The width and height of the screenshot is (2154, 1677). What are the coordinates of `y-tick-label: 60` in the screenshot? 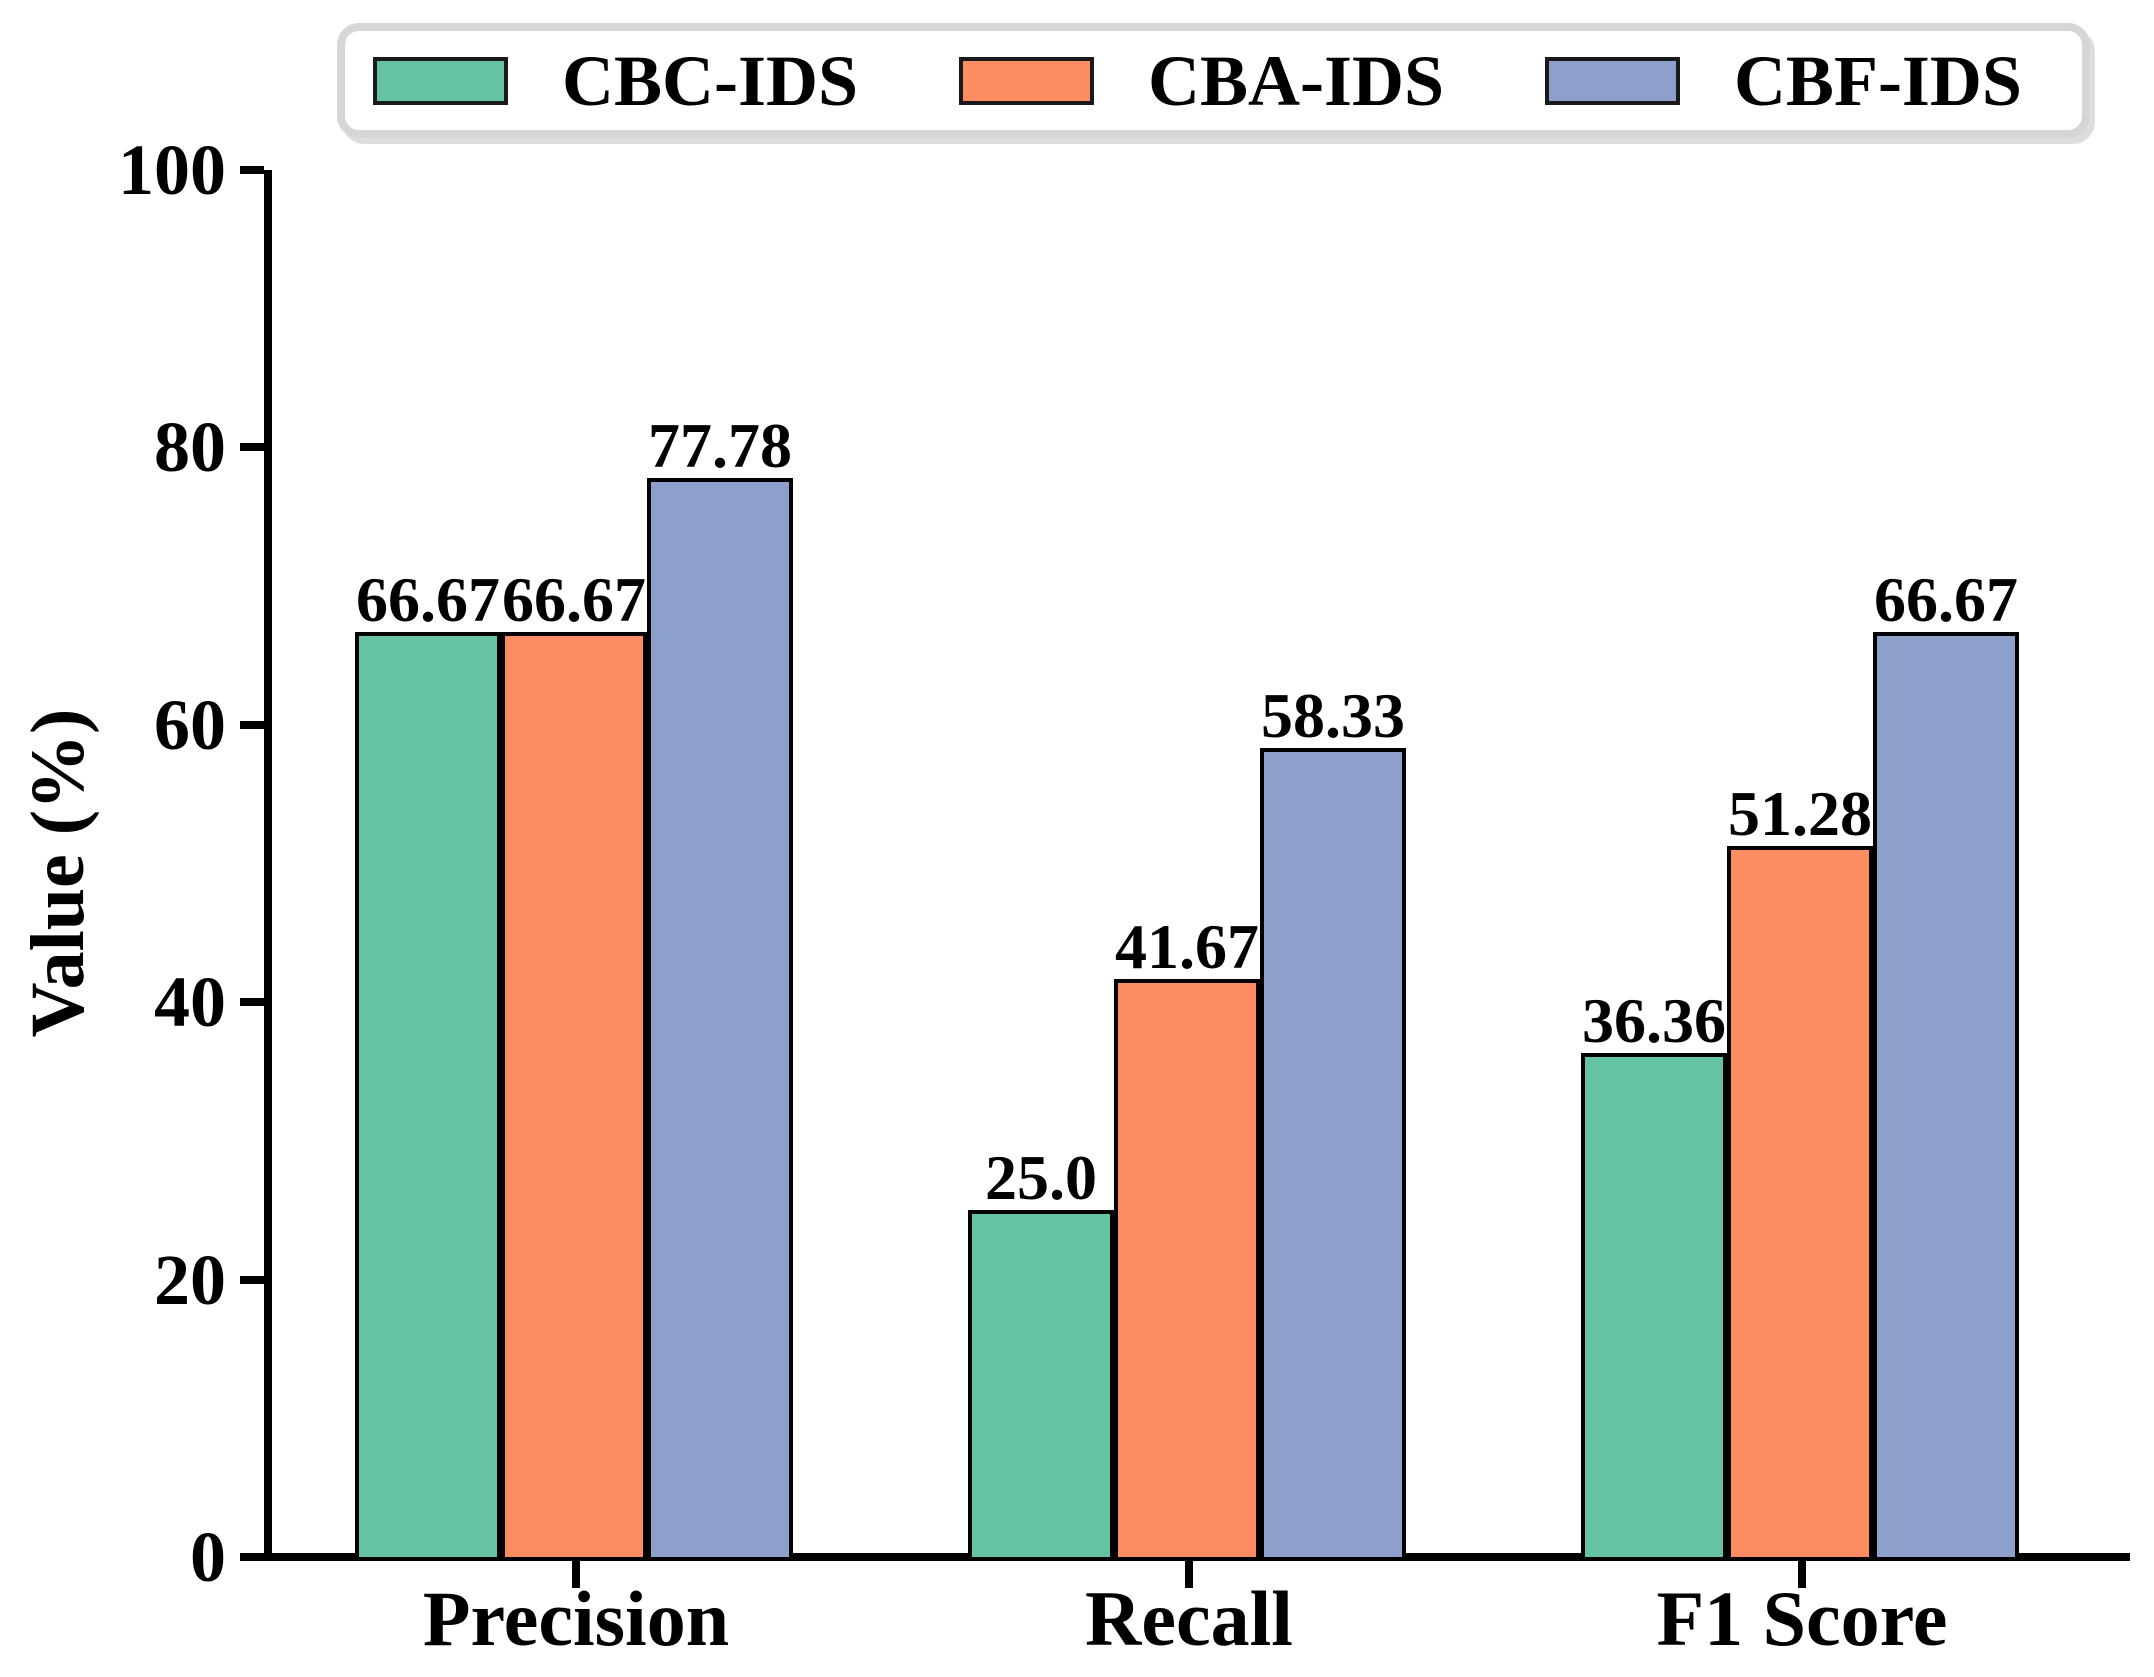 It's located at (190, 724).